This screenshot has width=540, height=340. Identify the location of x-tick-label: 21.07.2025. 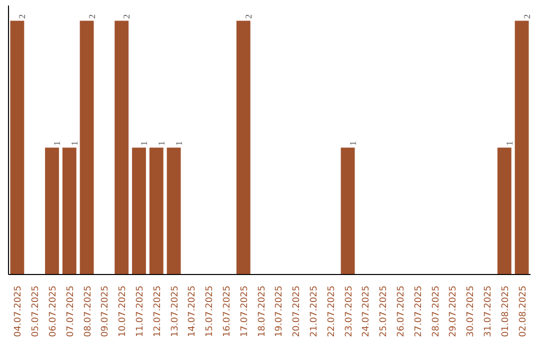
(315, 312).